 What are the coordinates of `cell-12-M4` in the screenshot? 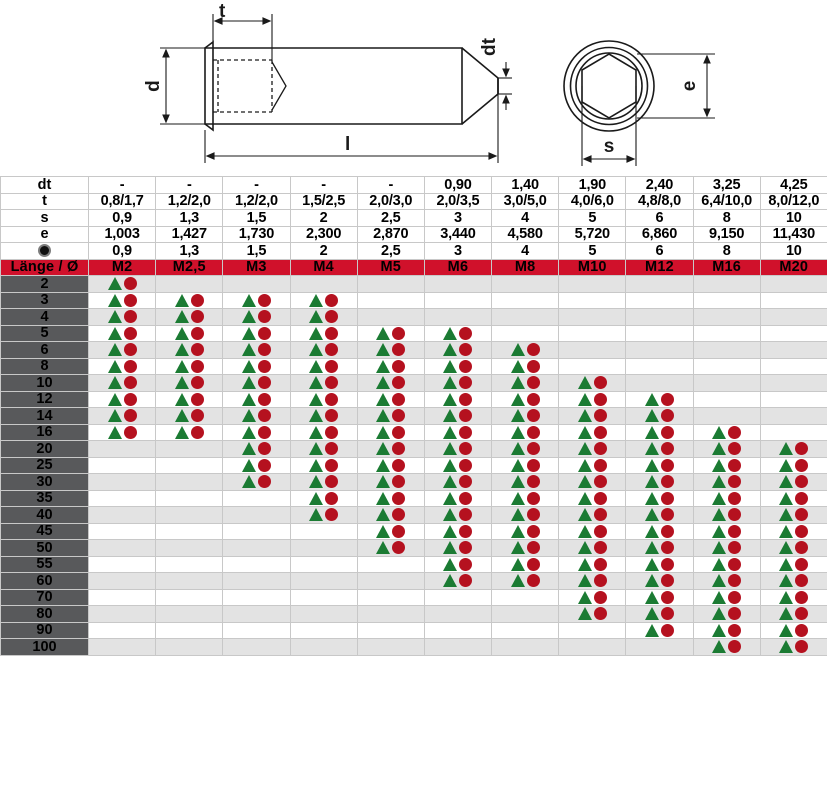 It's located at (323, 399).